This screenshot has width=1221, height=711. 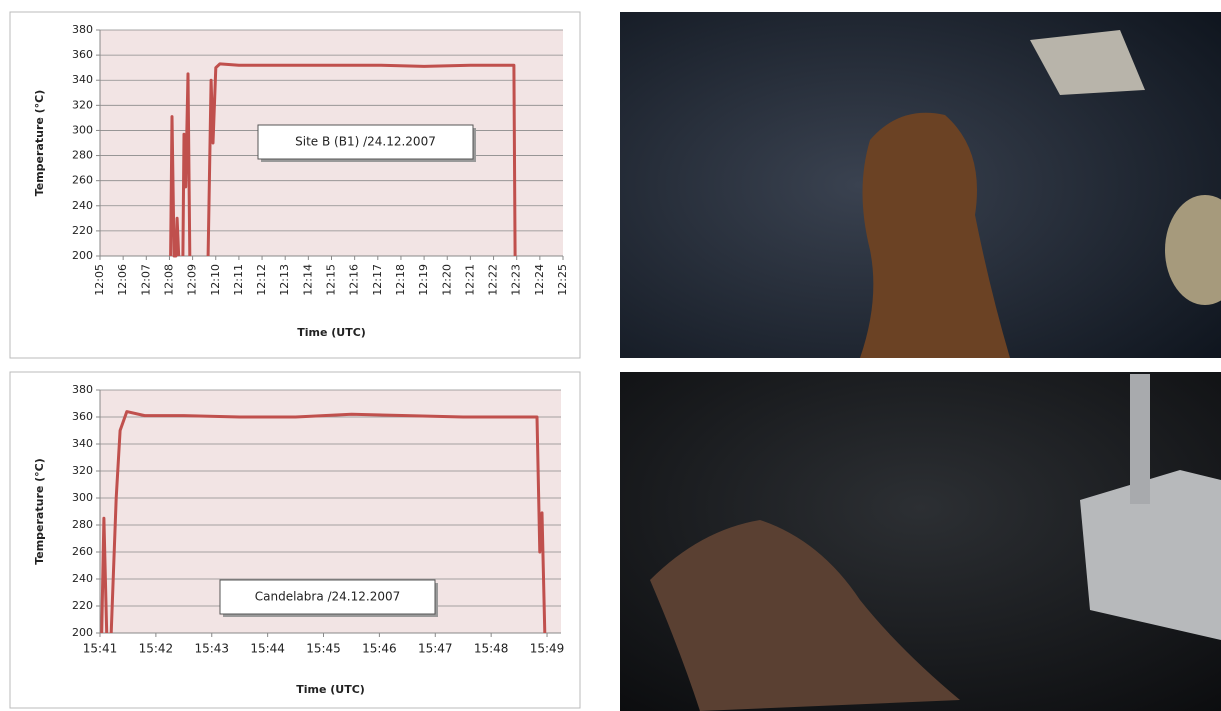 I want to click on x-tick-label: 12:17, so click(x=377, y=280).